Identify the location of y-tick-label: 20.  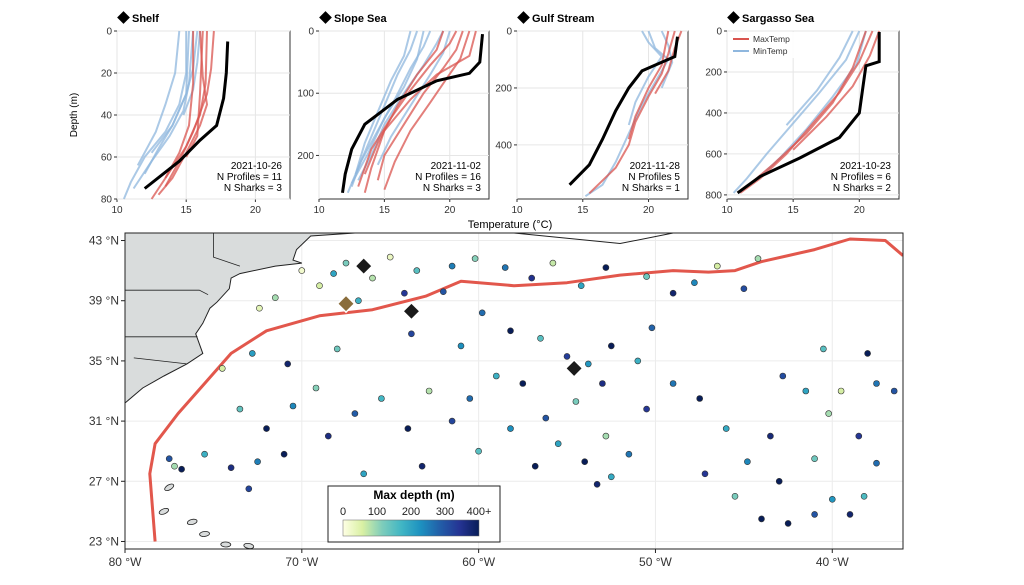
(107, 74).